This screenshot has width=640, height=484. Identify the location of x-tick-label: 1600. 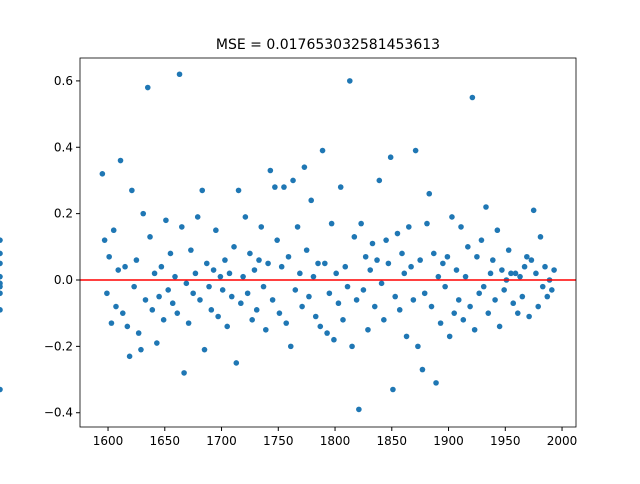
(108, 441).